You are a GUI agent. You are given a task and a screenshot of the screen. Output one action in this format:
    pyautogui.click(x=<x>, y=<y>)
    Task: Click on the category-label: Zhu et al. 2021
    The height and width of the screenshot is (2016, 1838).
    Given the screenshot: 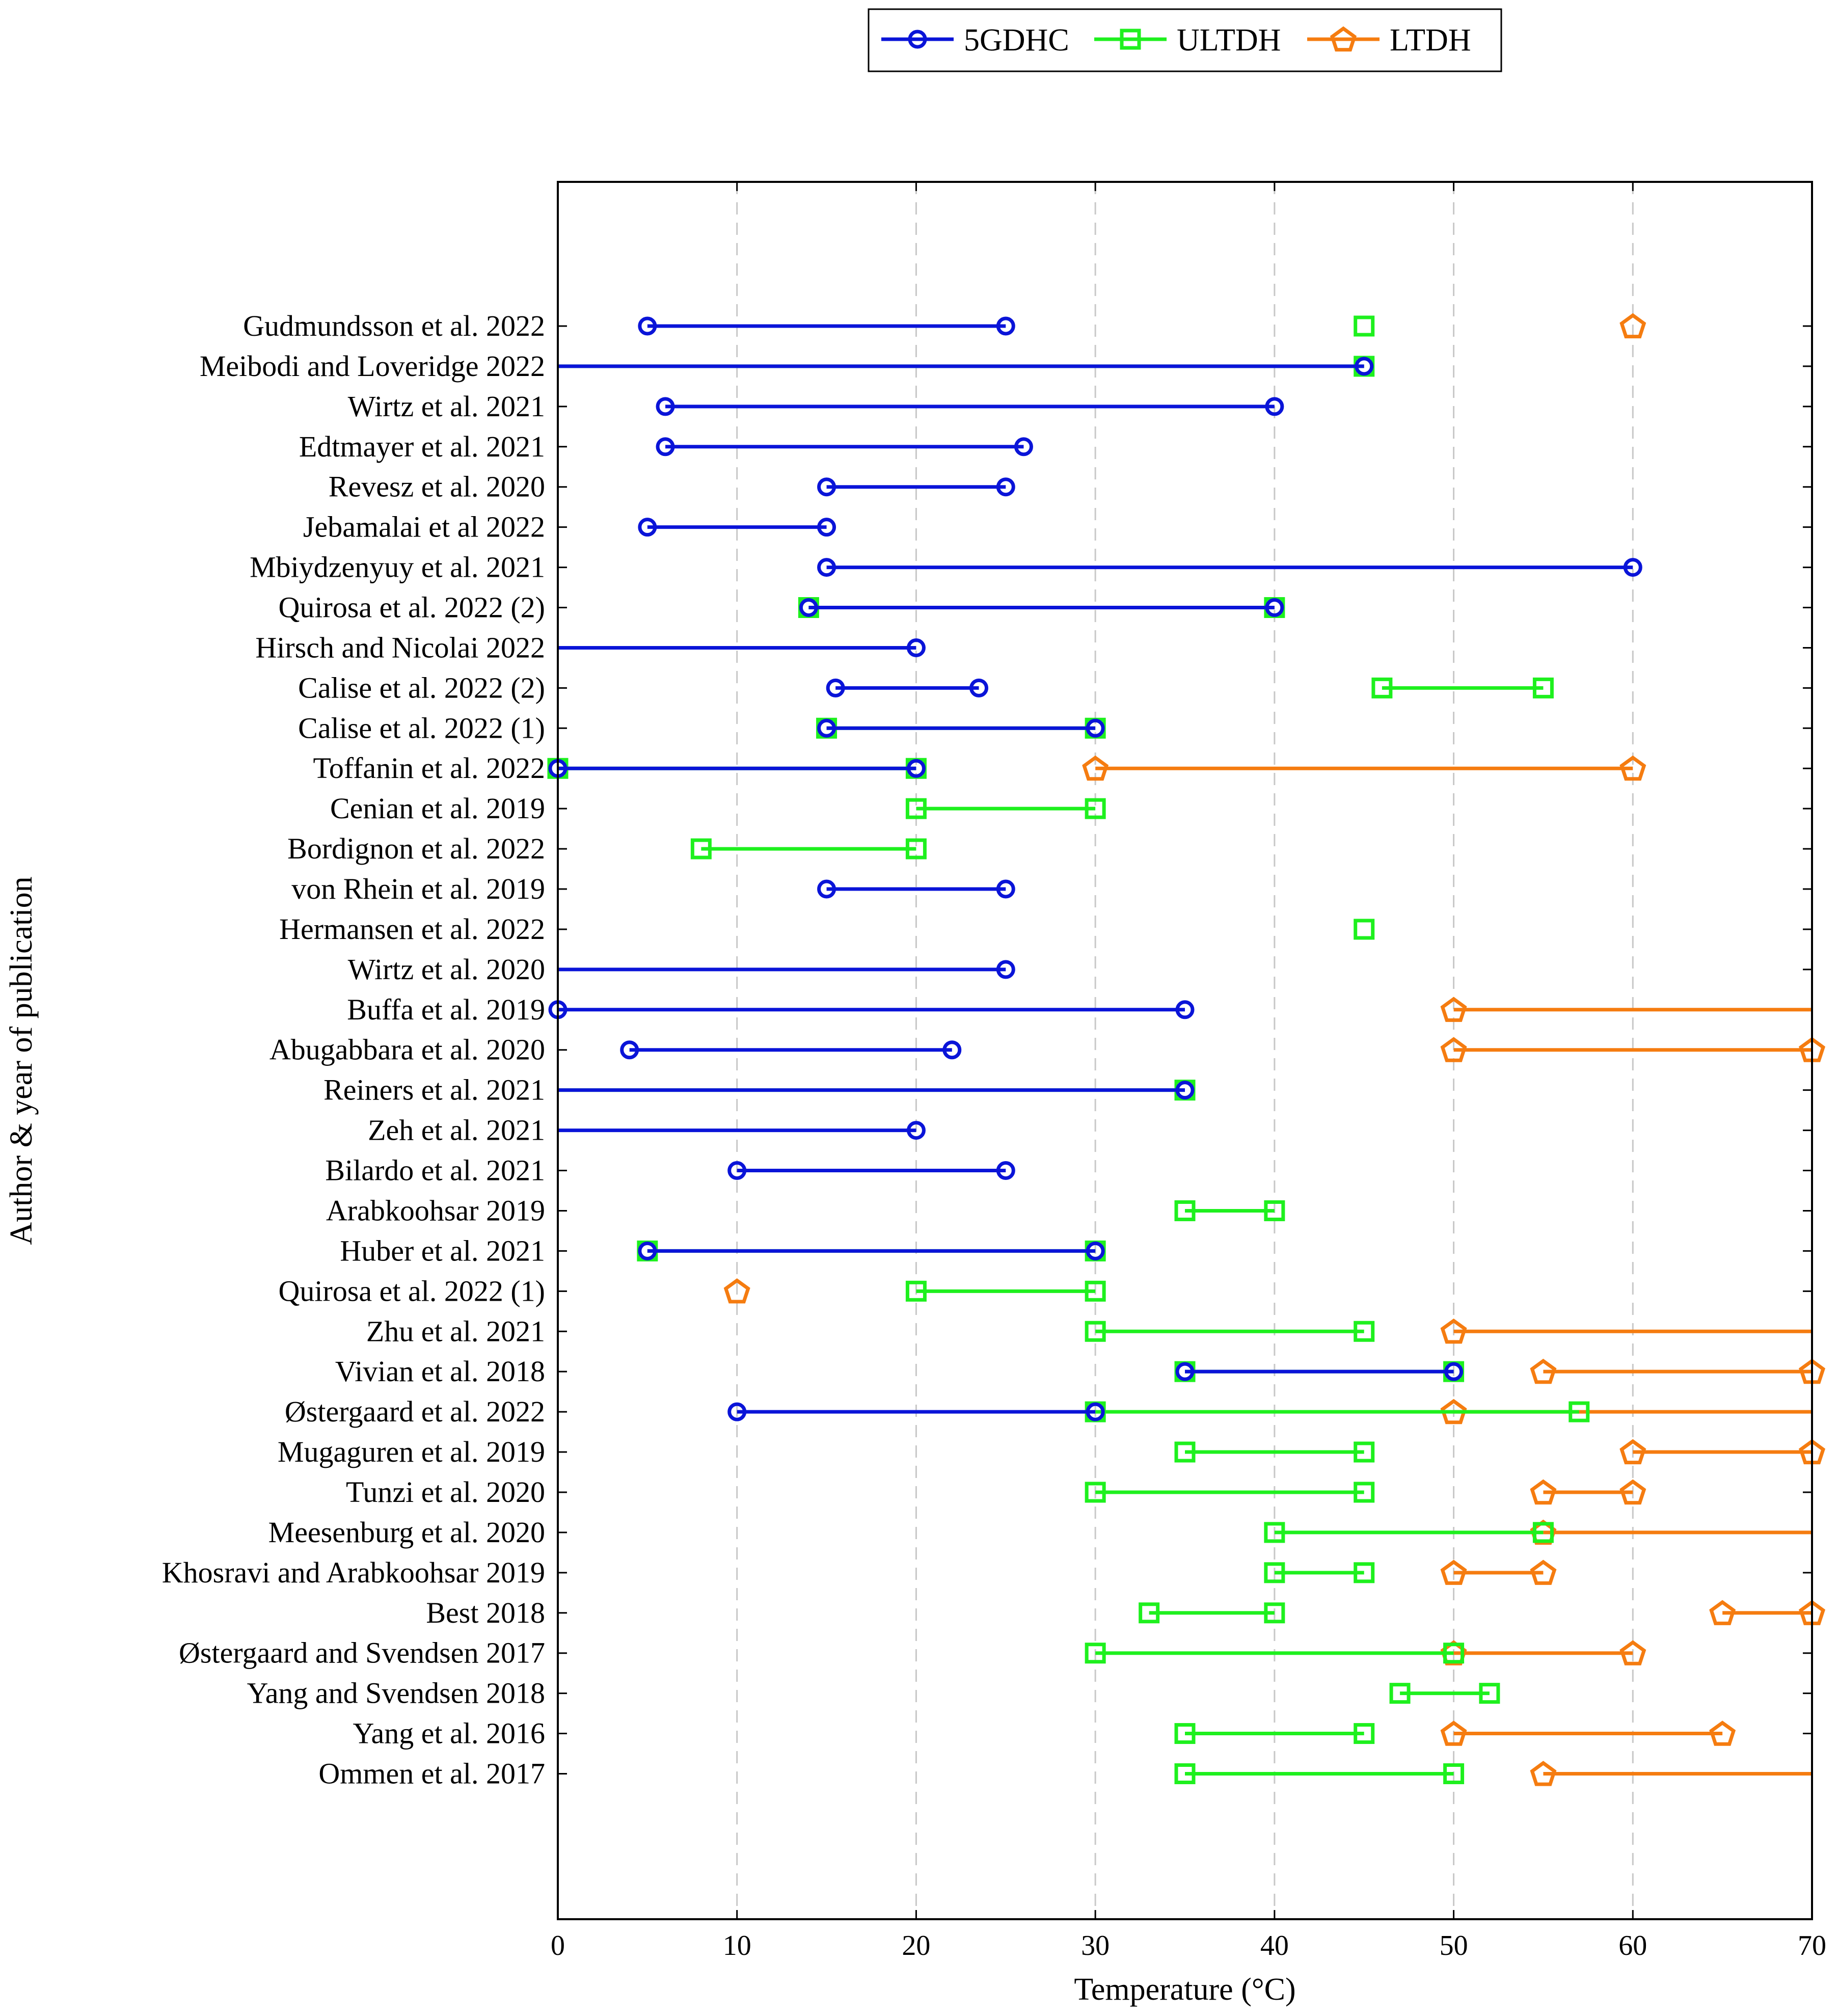 What is the action you would take?
    pyautogui.click(x=455, y=1331)
    